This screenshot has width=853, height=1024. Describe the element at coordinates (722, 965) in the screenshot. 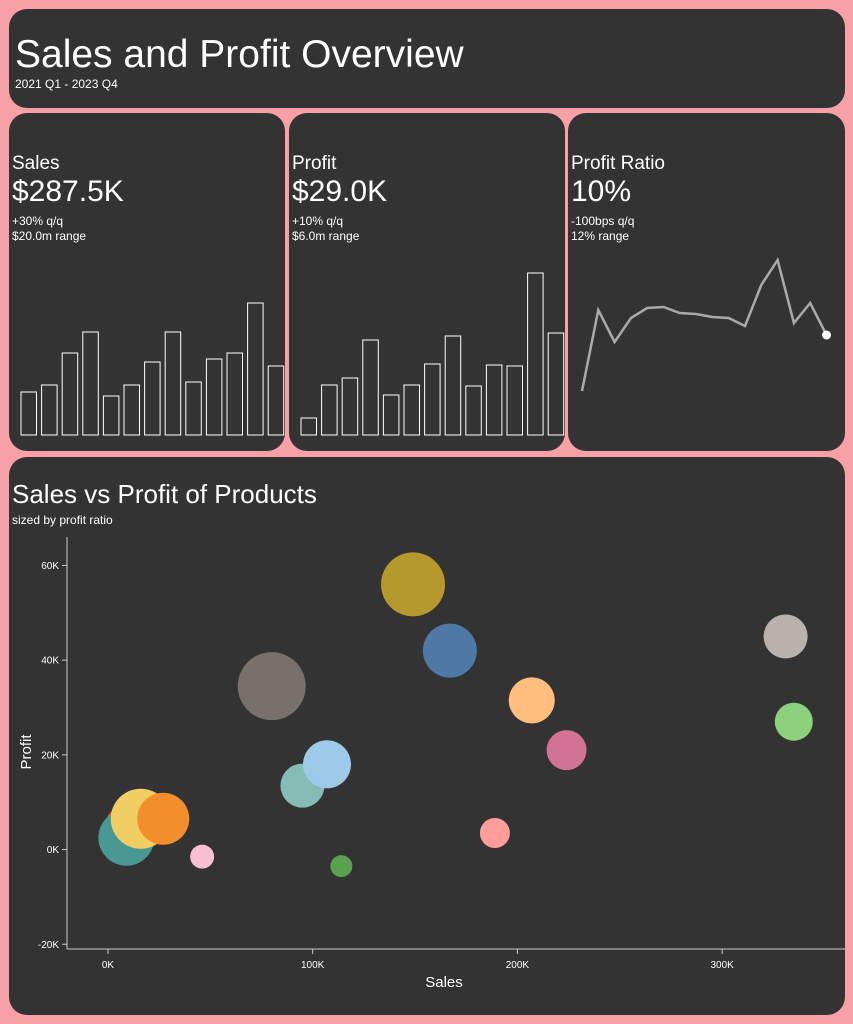

I see `x-tick-label: 300K` at that location.